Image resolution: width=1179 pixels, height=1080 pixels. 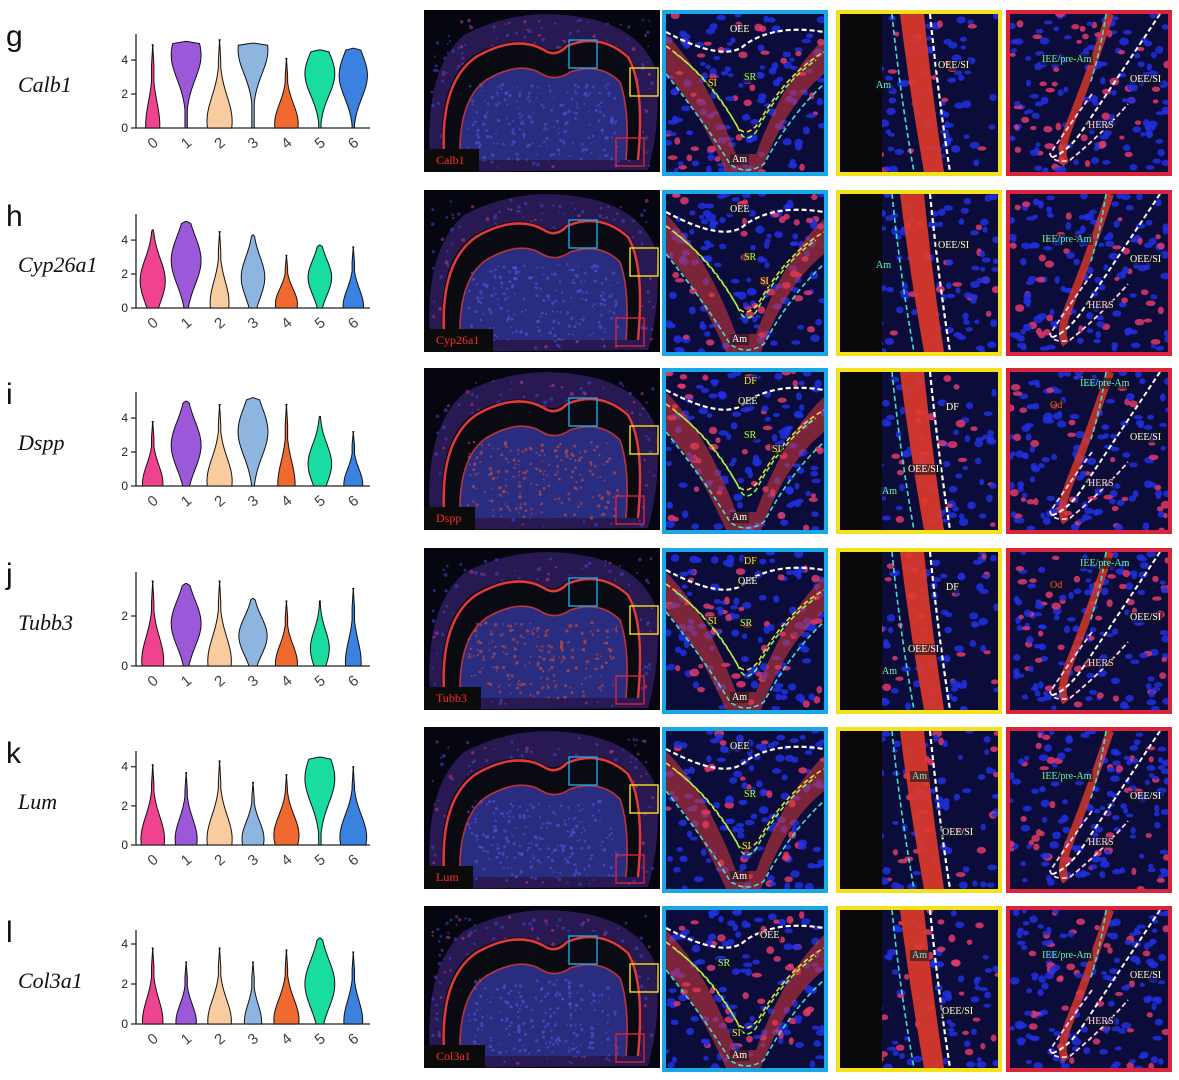 I want to click on stain-label: Tubb3, so click(x=452, y=698).